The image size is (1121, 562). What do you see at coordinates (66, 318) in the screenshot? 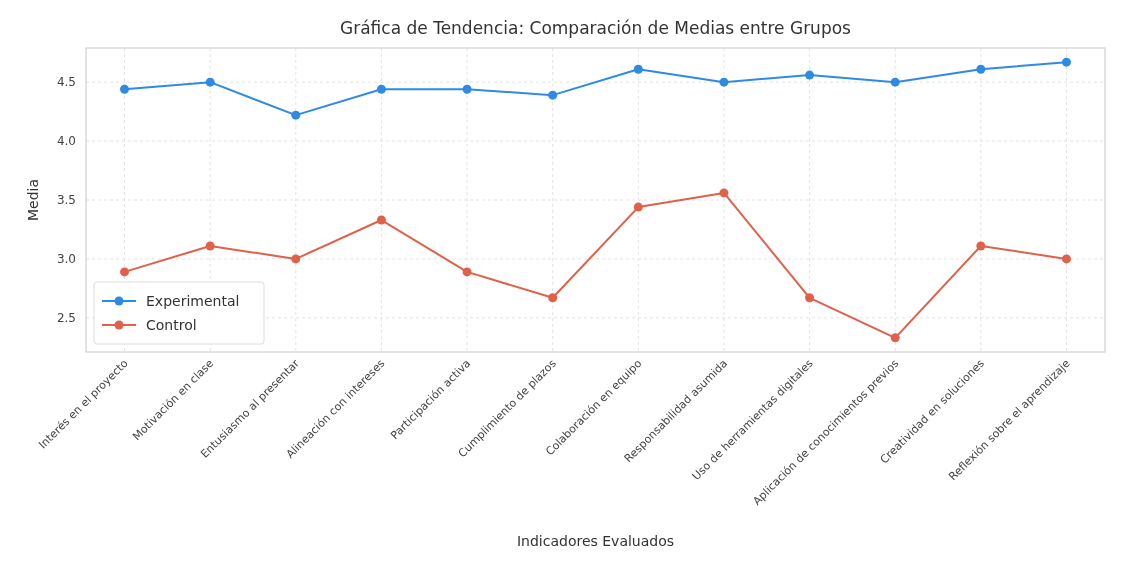
I see `y-tick-label: 2.5` at bounding box center [66, 318].